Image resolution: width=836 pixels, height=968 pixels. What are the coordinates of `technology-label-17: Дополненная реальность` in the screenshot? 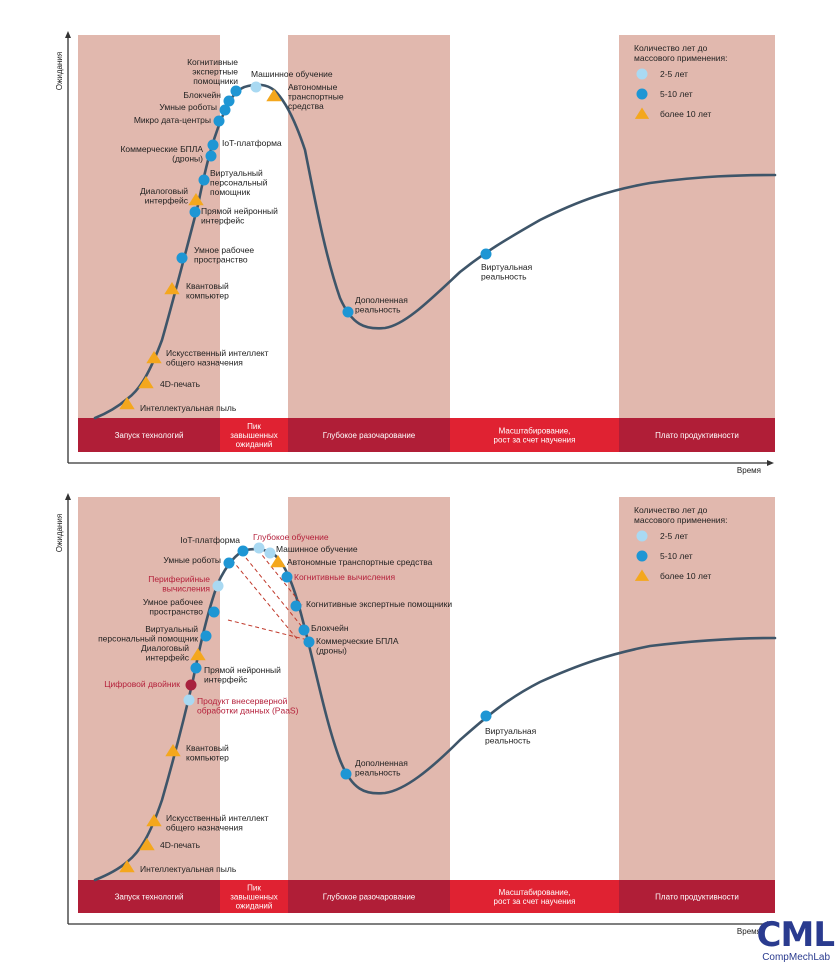 It's located at (381, 305).